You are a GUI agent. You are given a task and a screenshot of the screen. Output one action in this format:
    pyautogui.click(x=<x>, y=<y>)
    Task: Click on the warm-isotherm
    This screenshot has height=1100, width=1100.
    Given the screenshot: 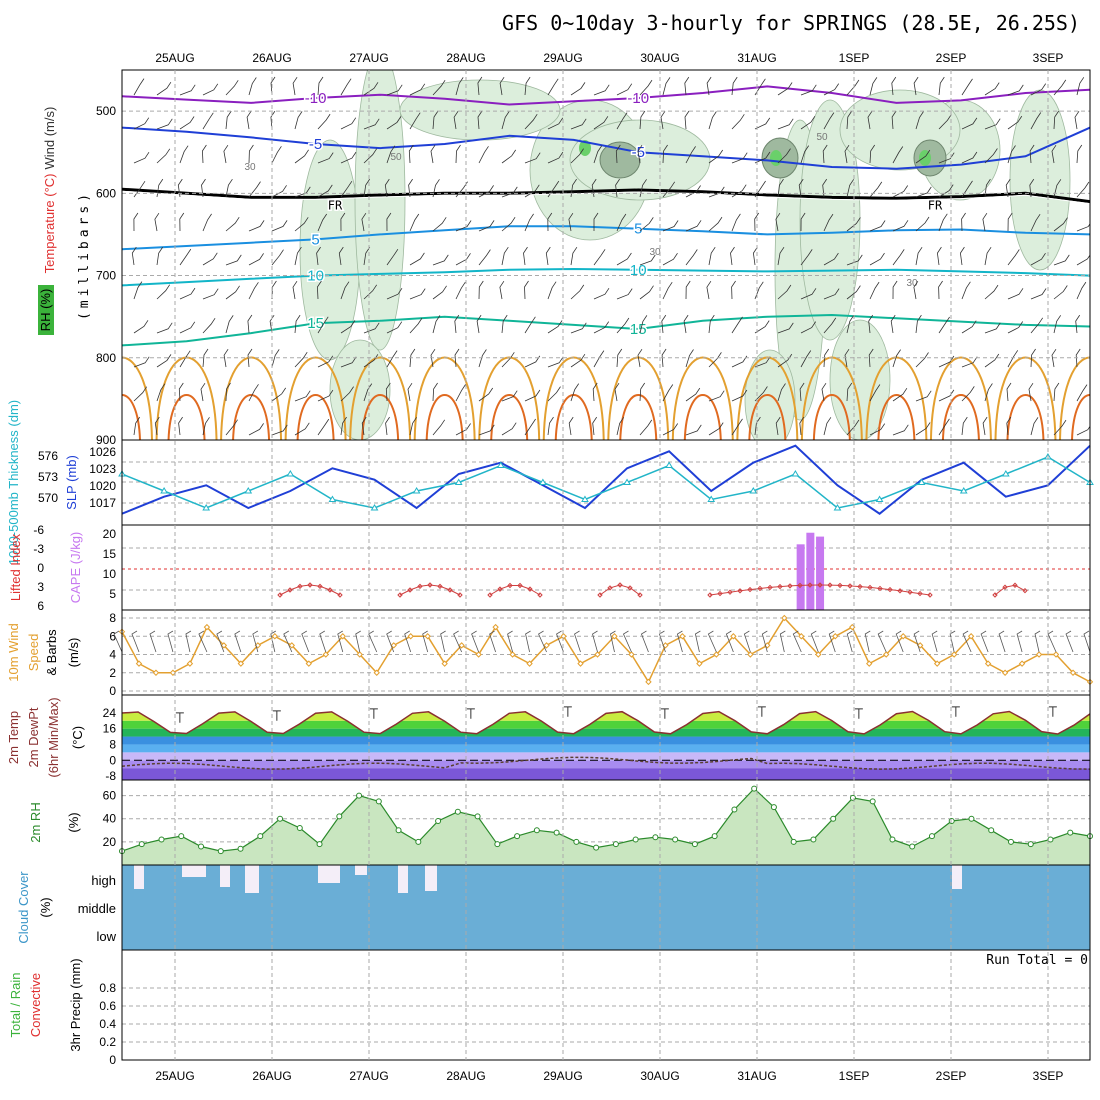 What is the action you would take?
    pyautogui.click(x=638, y=417)
    